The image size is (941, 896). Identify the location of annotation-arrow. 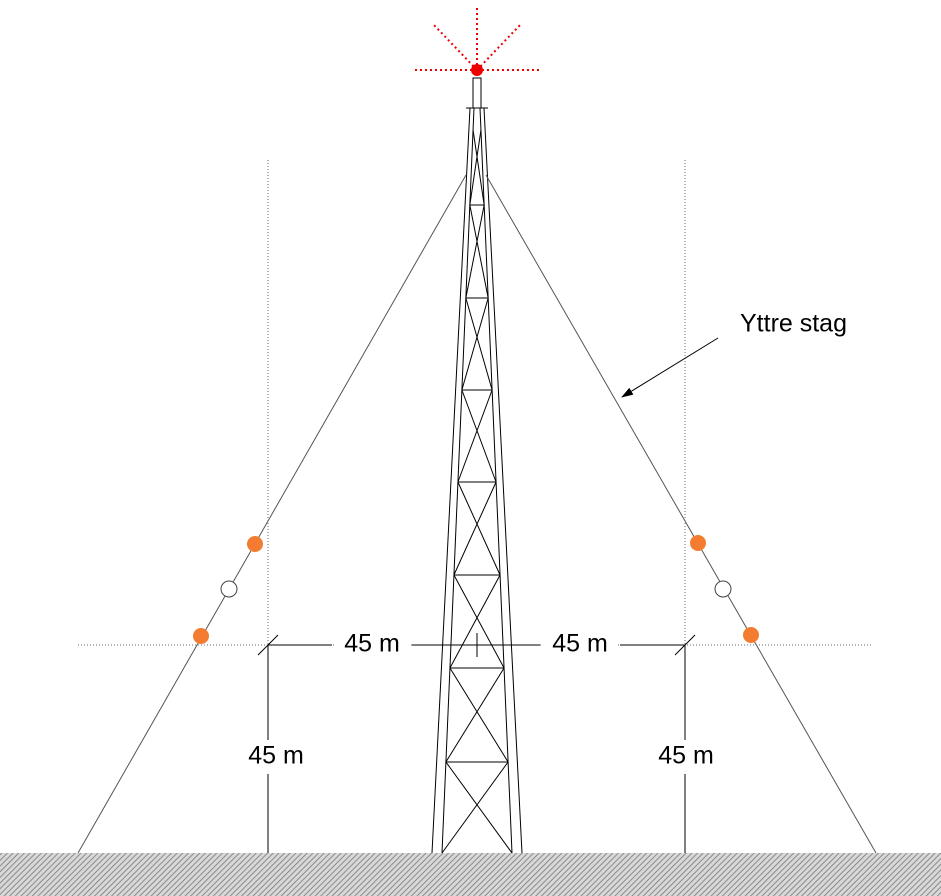
(670, 367).